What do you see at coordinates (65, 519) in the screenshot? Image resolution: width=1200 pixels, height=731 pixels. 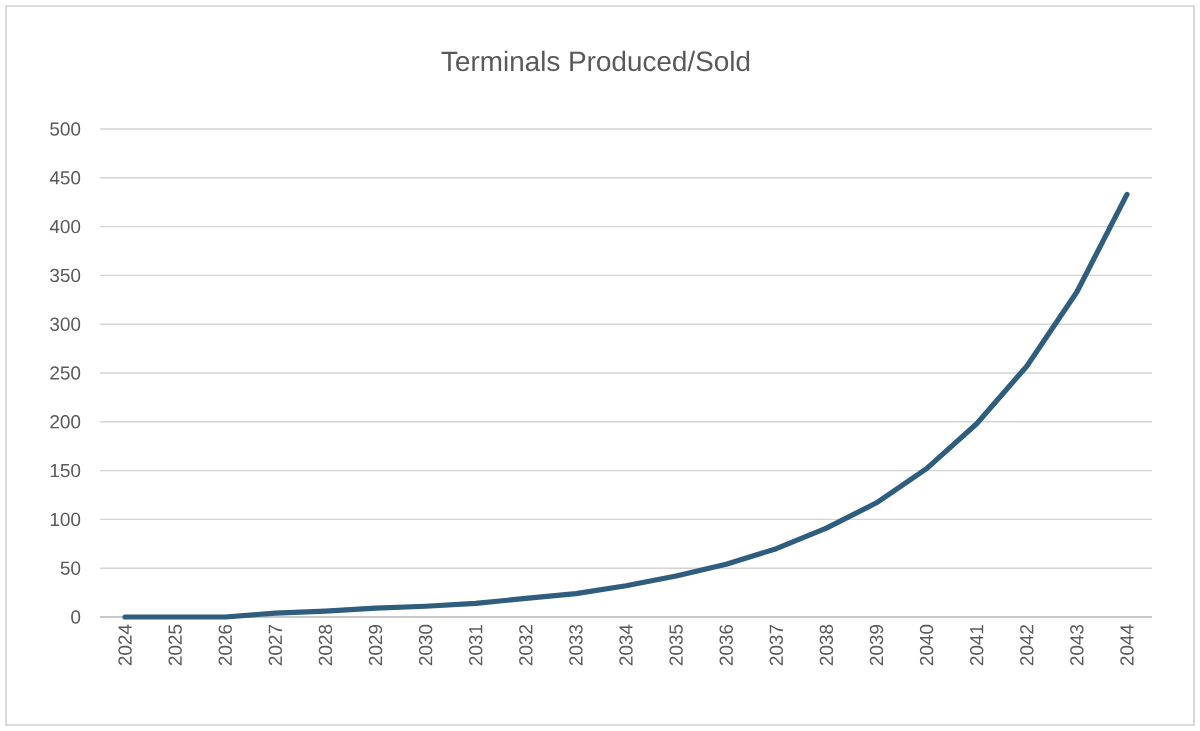 I see `y-tick-label: 100` at bounding box center [65, 519].